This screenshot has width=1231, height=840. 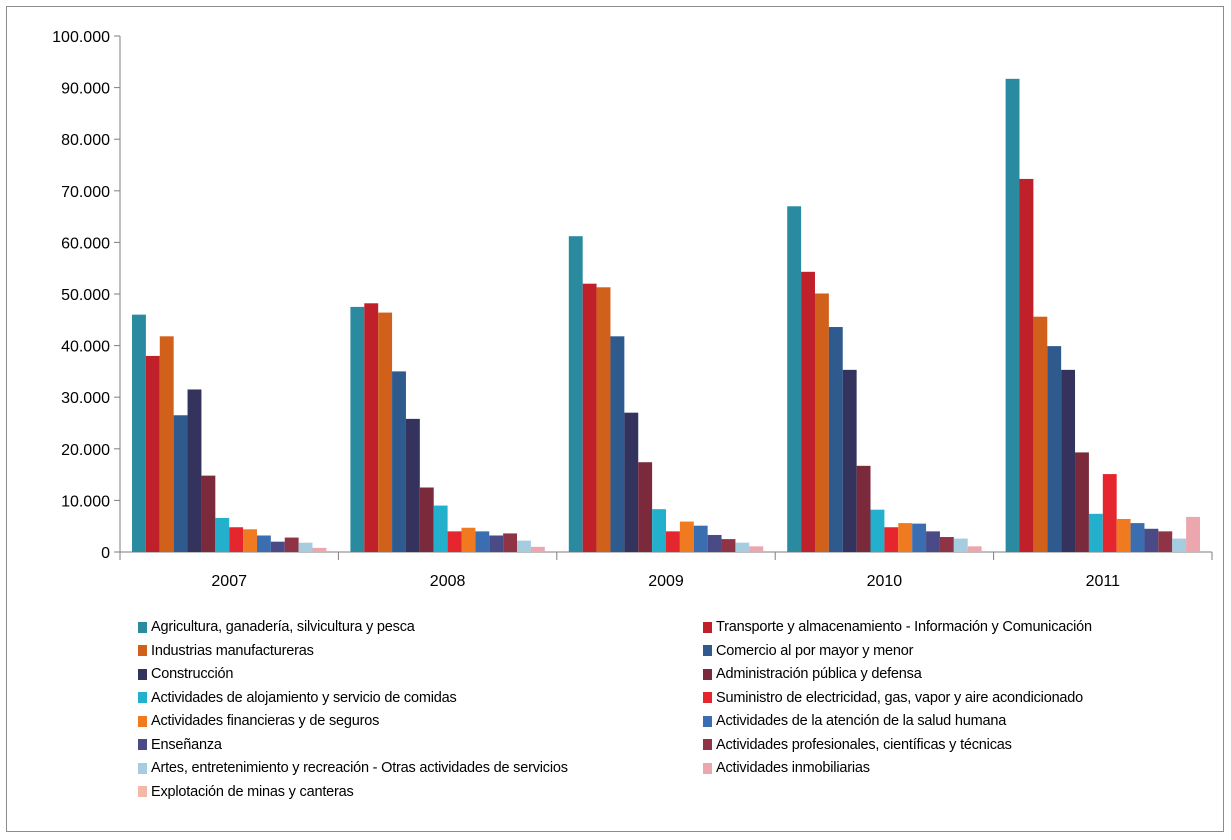 What do you see at coordinates (786, 768) in the screenshot?
I see `legend-item: Actividades inmobiliarias` at bounding box center [786, 768].